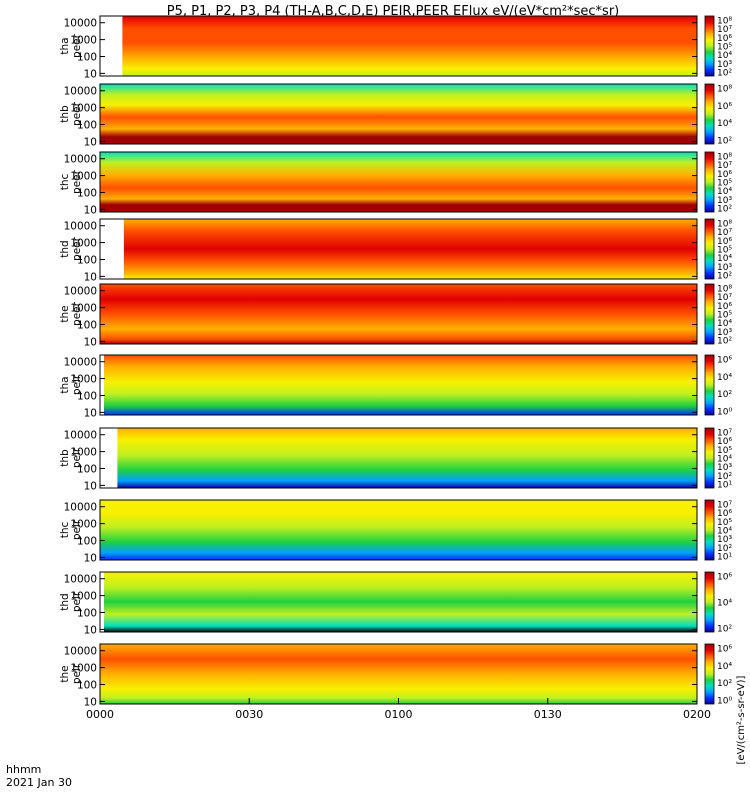 The width and height of the screenshot is (750, 800). What do you see at coordinates (400, 602) in the screenshot?
I see `spectrogram-thd-peir` at bounding box center [400, 602].